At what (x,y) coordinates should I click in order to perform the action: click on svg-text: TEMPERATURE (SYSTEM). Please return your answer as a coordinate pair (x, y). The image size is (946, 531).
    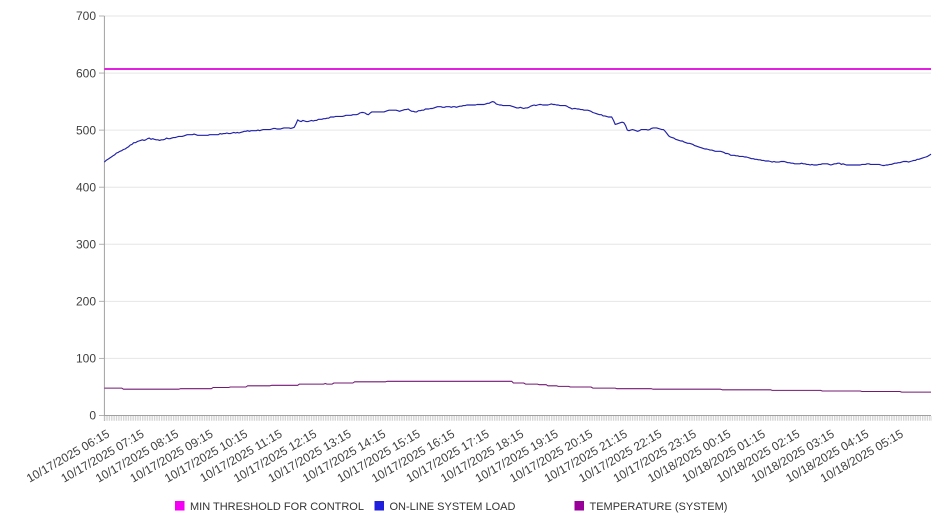
    Looking at the image, I should click on (659, 507).